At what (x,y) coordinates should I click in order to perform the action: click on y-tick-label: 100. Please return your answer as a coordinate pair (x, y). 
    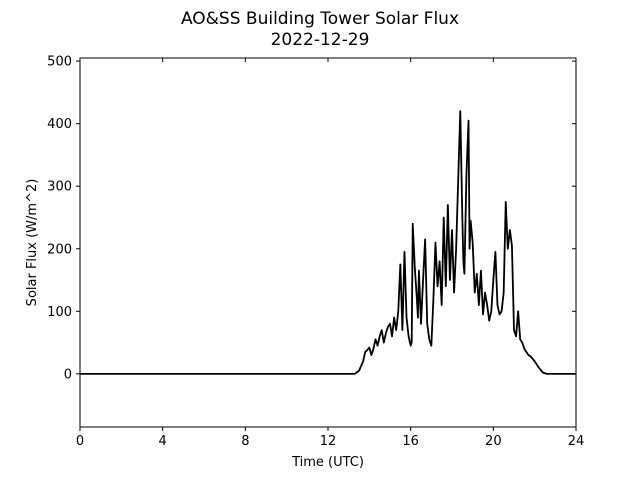
    Looking at the image, I should click on (59, 312).